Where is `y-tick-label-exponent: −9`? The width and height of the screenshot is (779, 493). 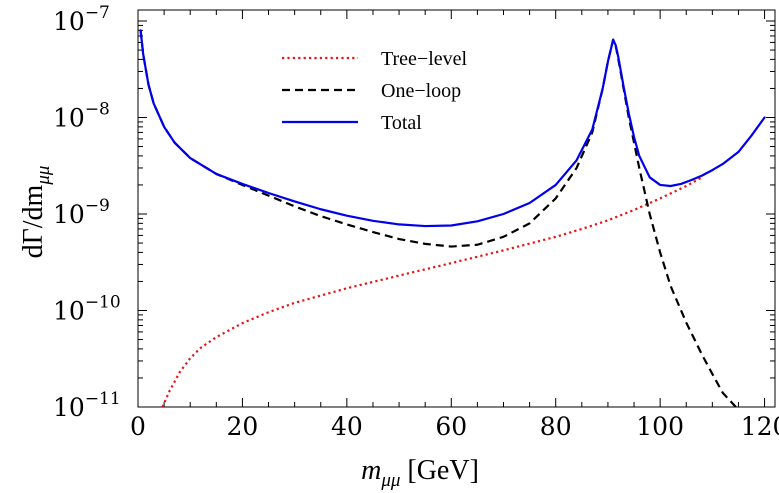 y-tick-label-exponent: −9 is located at coordinates (97, 206).